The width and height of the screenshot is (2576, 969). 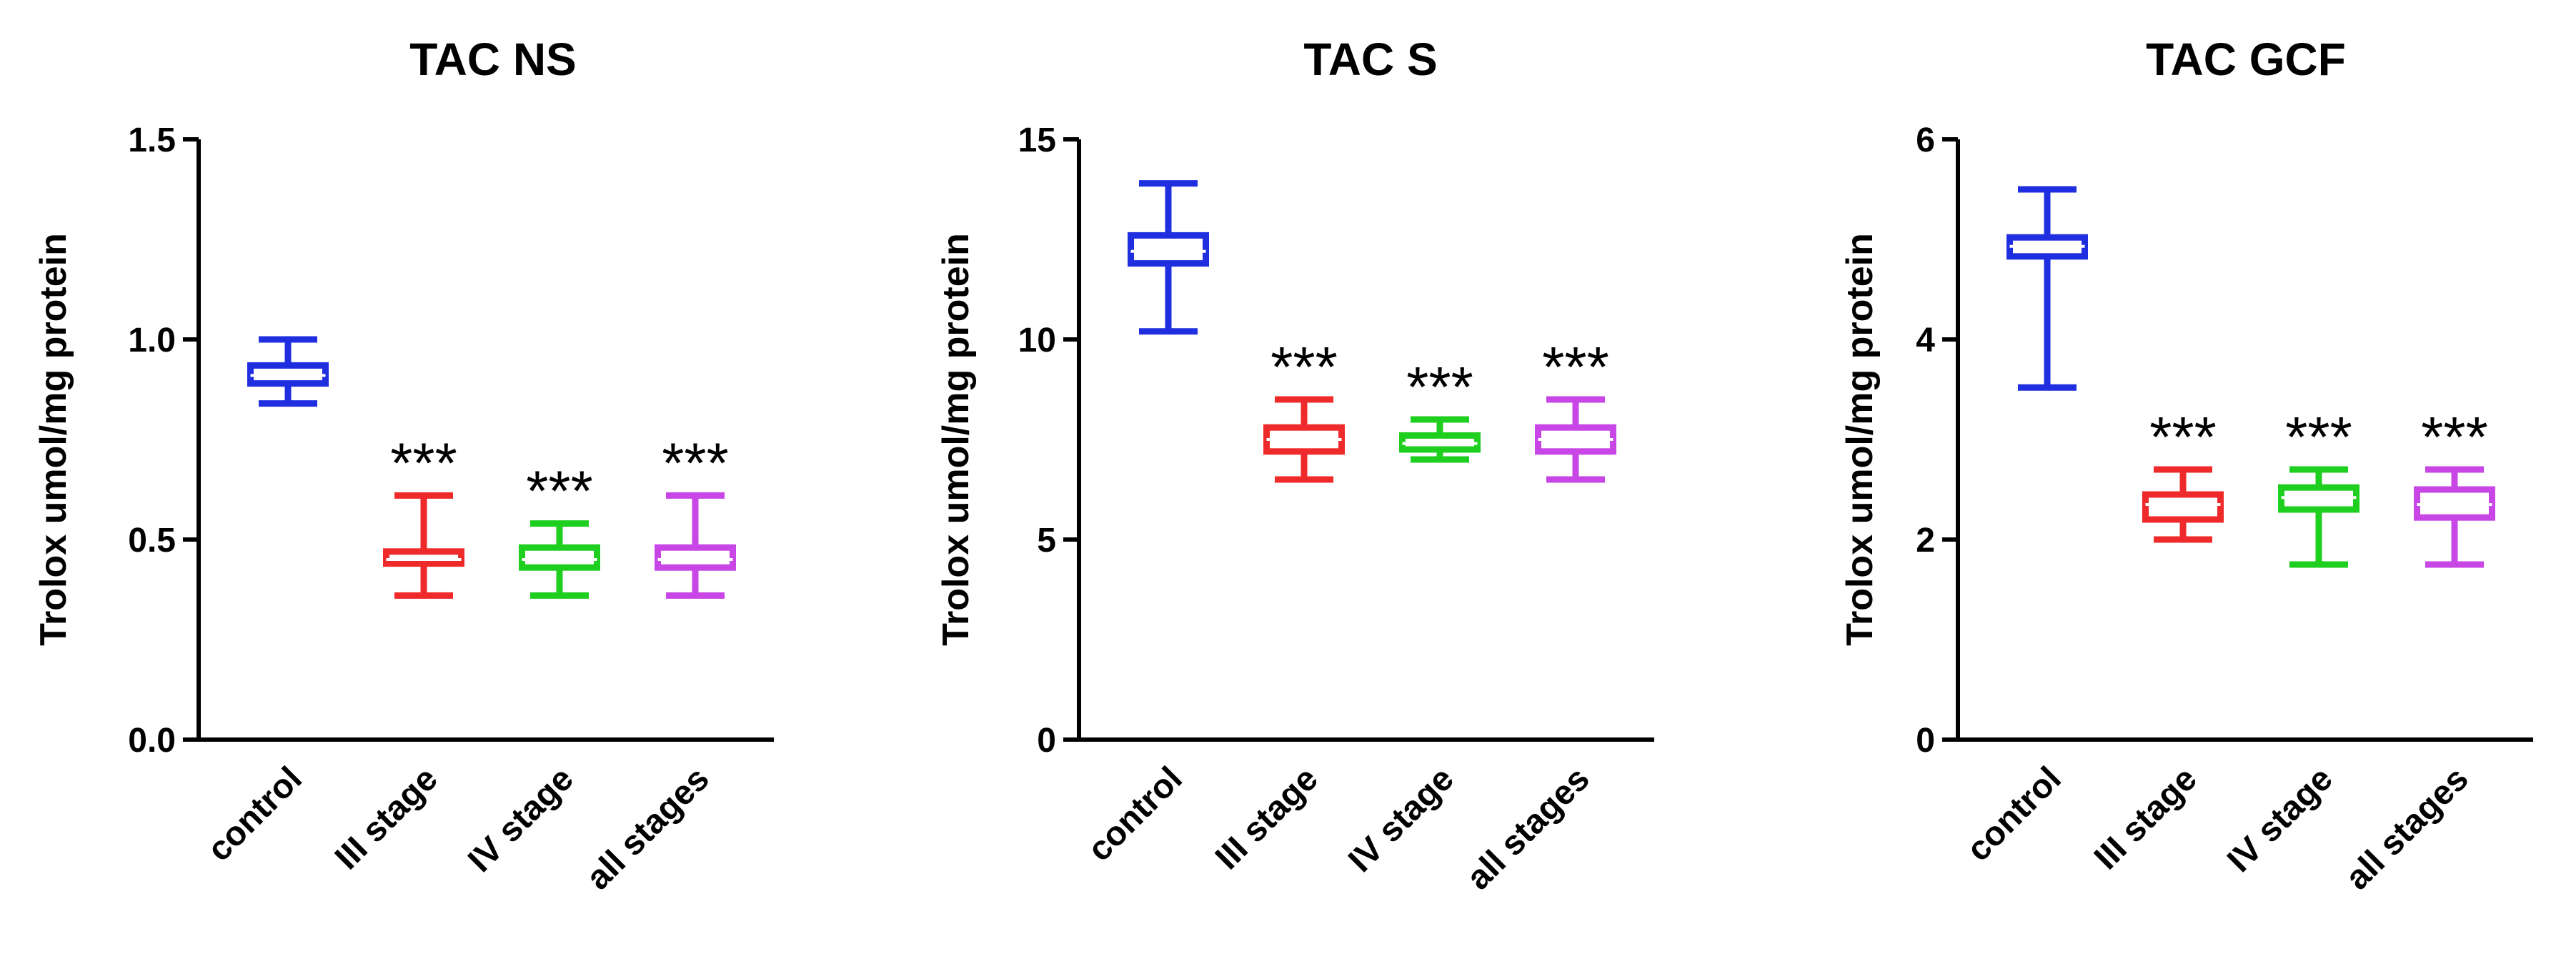 What do you see at coordinates (1046, 541) in the screenshot?
I see `y-tick-label: 5` at bounding box center [1046, 541].